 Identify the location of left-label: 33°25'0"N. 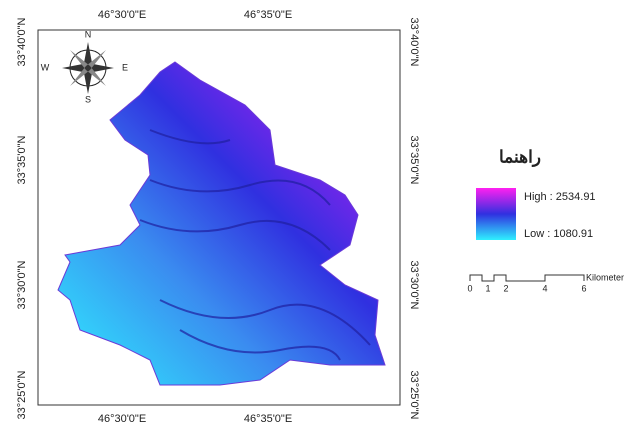
(22, 394).